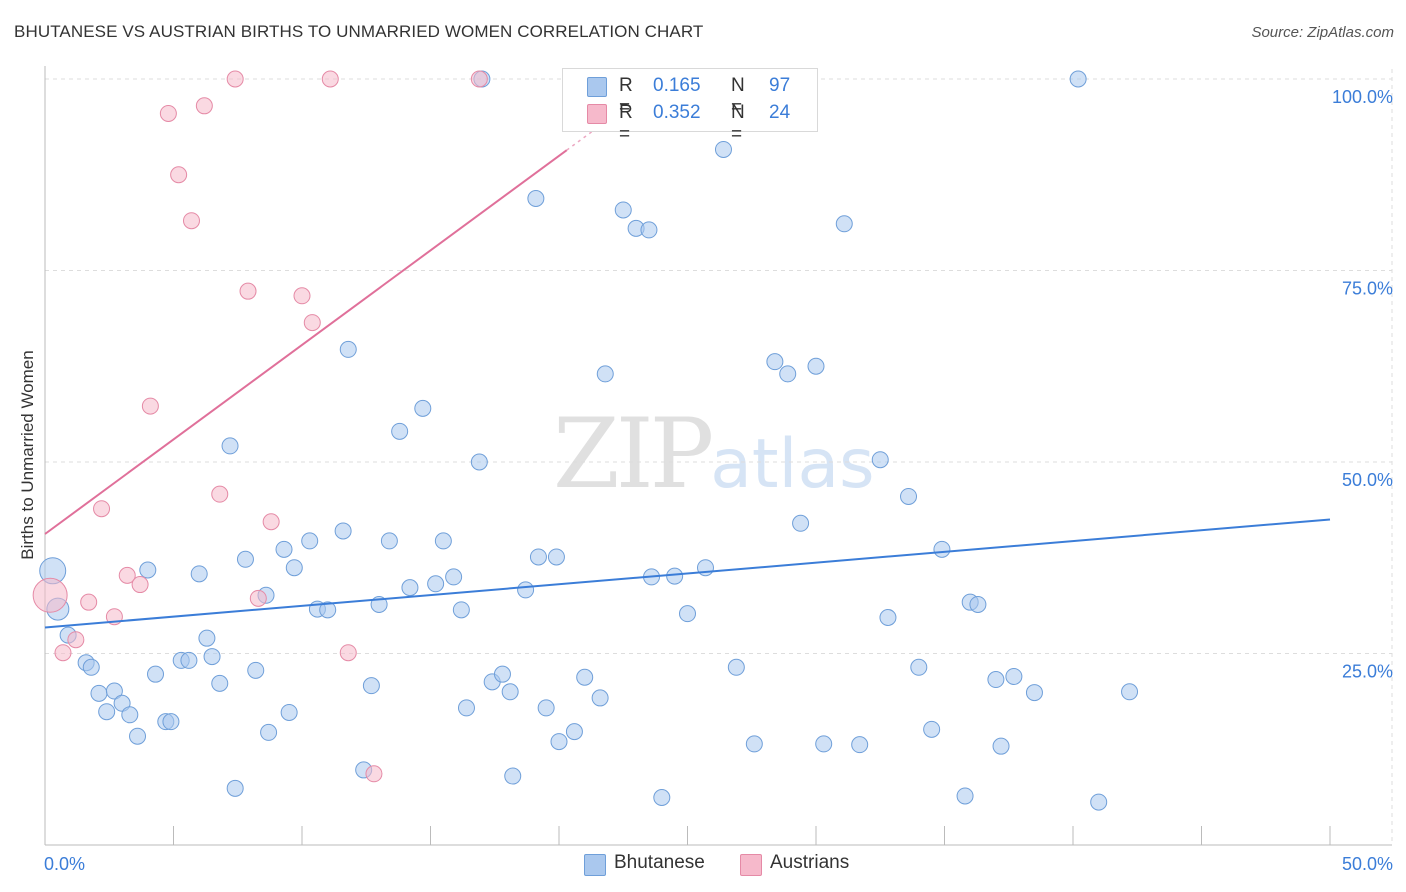 The height and width of the screenshot is (892, 1406). Describe the element at coordinates (677, 85) in the screenshot. I see `bhutanese-r-value: 0.165` at that location.